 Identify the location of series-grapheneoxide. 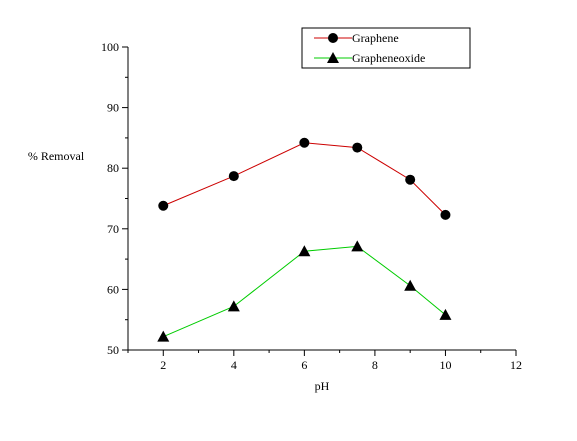
(304, 291).